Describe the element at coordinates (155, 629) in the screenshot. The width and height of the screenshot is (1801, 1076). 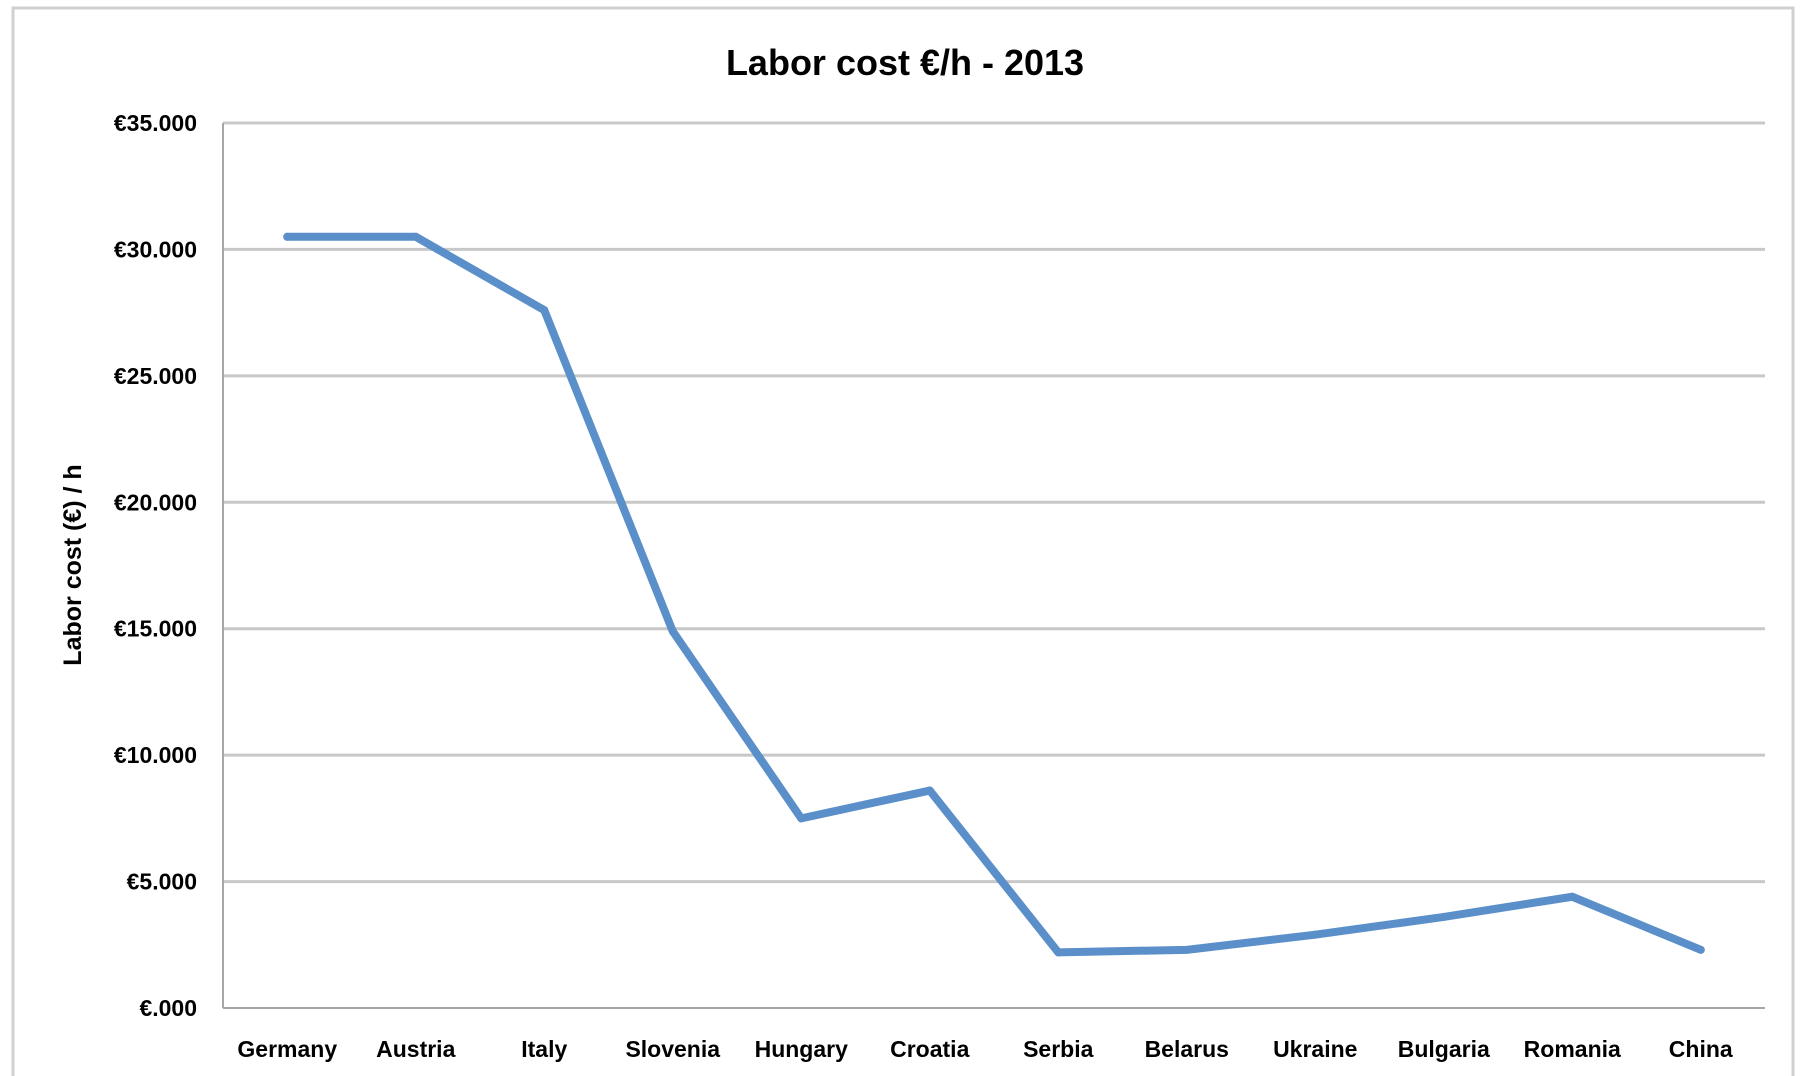
I see `y-tick-label: €15.000` at that location.